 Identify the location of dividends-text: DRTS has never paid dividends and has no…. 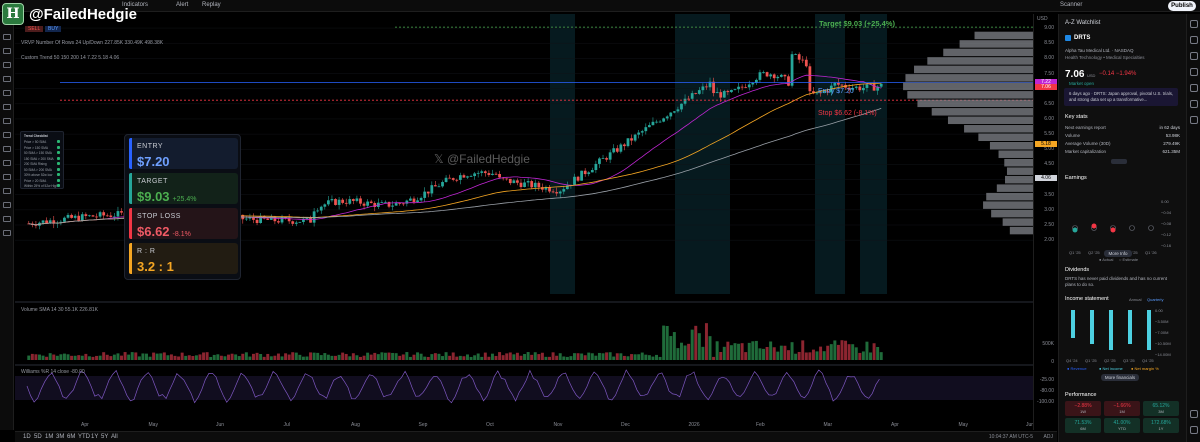
(1116, 281).